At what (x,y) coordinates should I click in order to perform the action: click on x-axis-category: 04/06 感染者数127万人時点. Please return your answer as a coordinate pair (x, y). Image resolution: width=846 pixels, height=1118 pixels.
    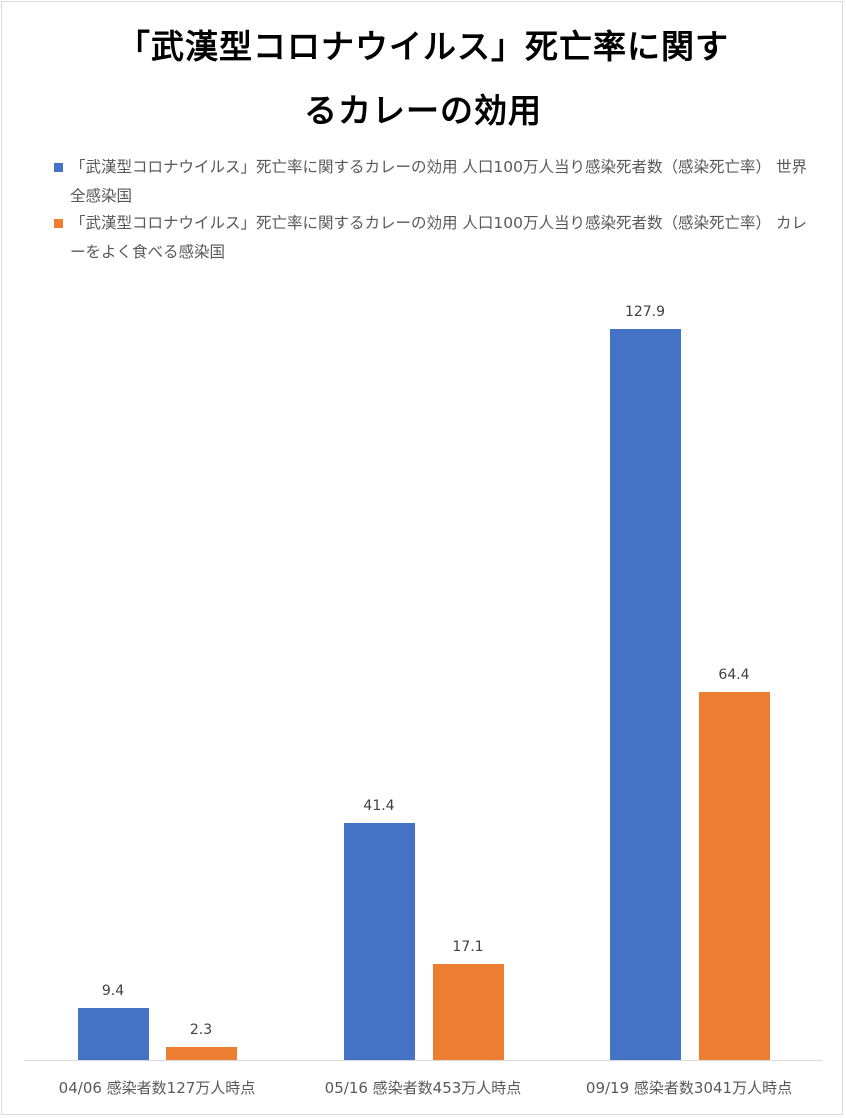
    Looking at the image, I should click on (157, 1088).